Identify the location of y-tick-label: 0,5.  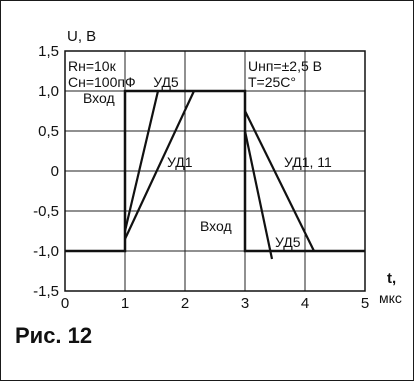
(48, 131).